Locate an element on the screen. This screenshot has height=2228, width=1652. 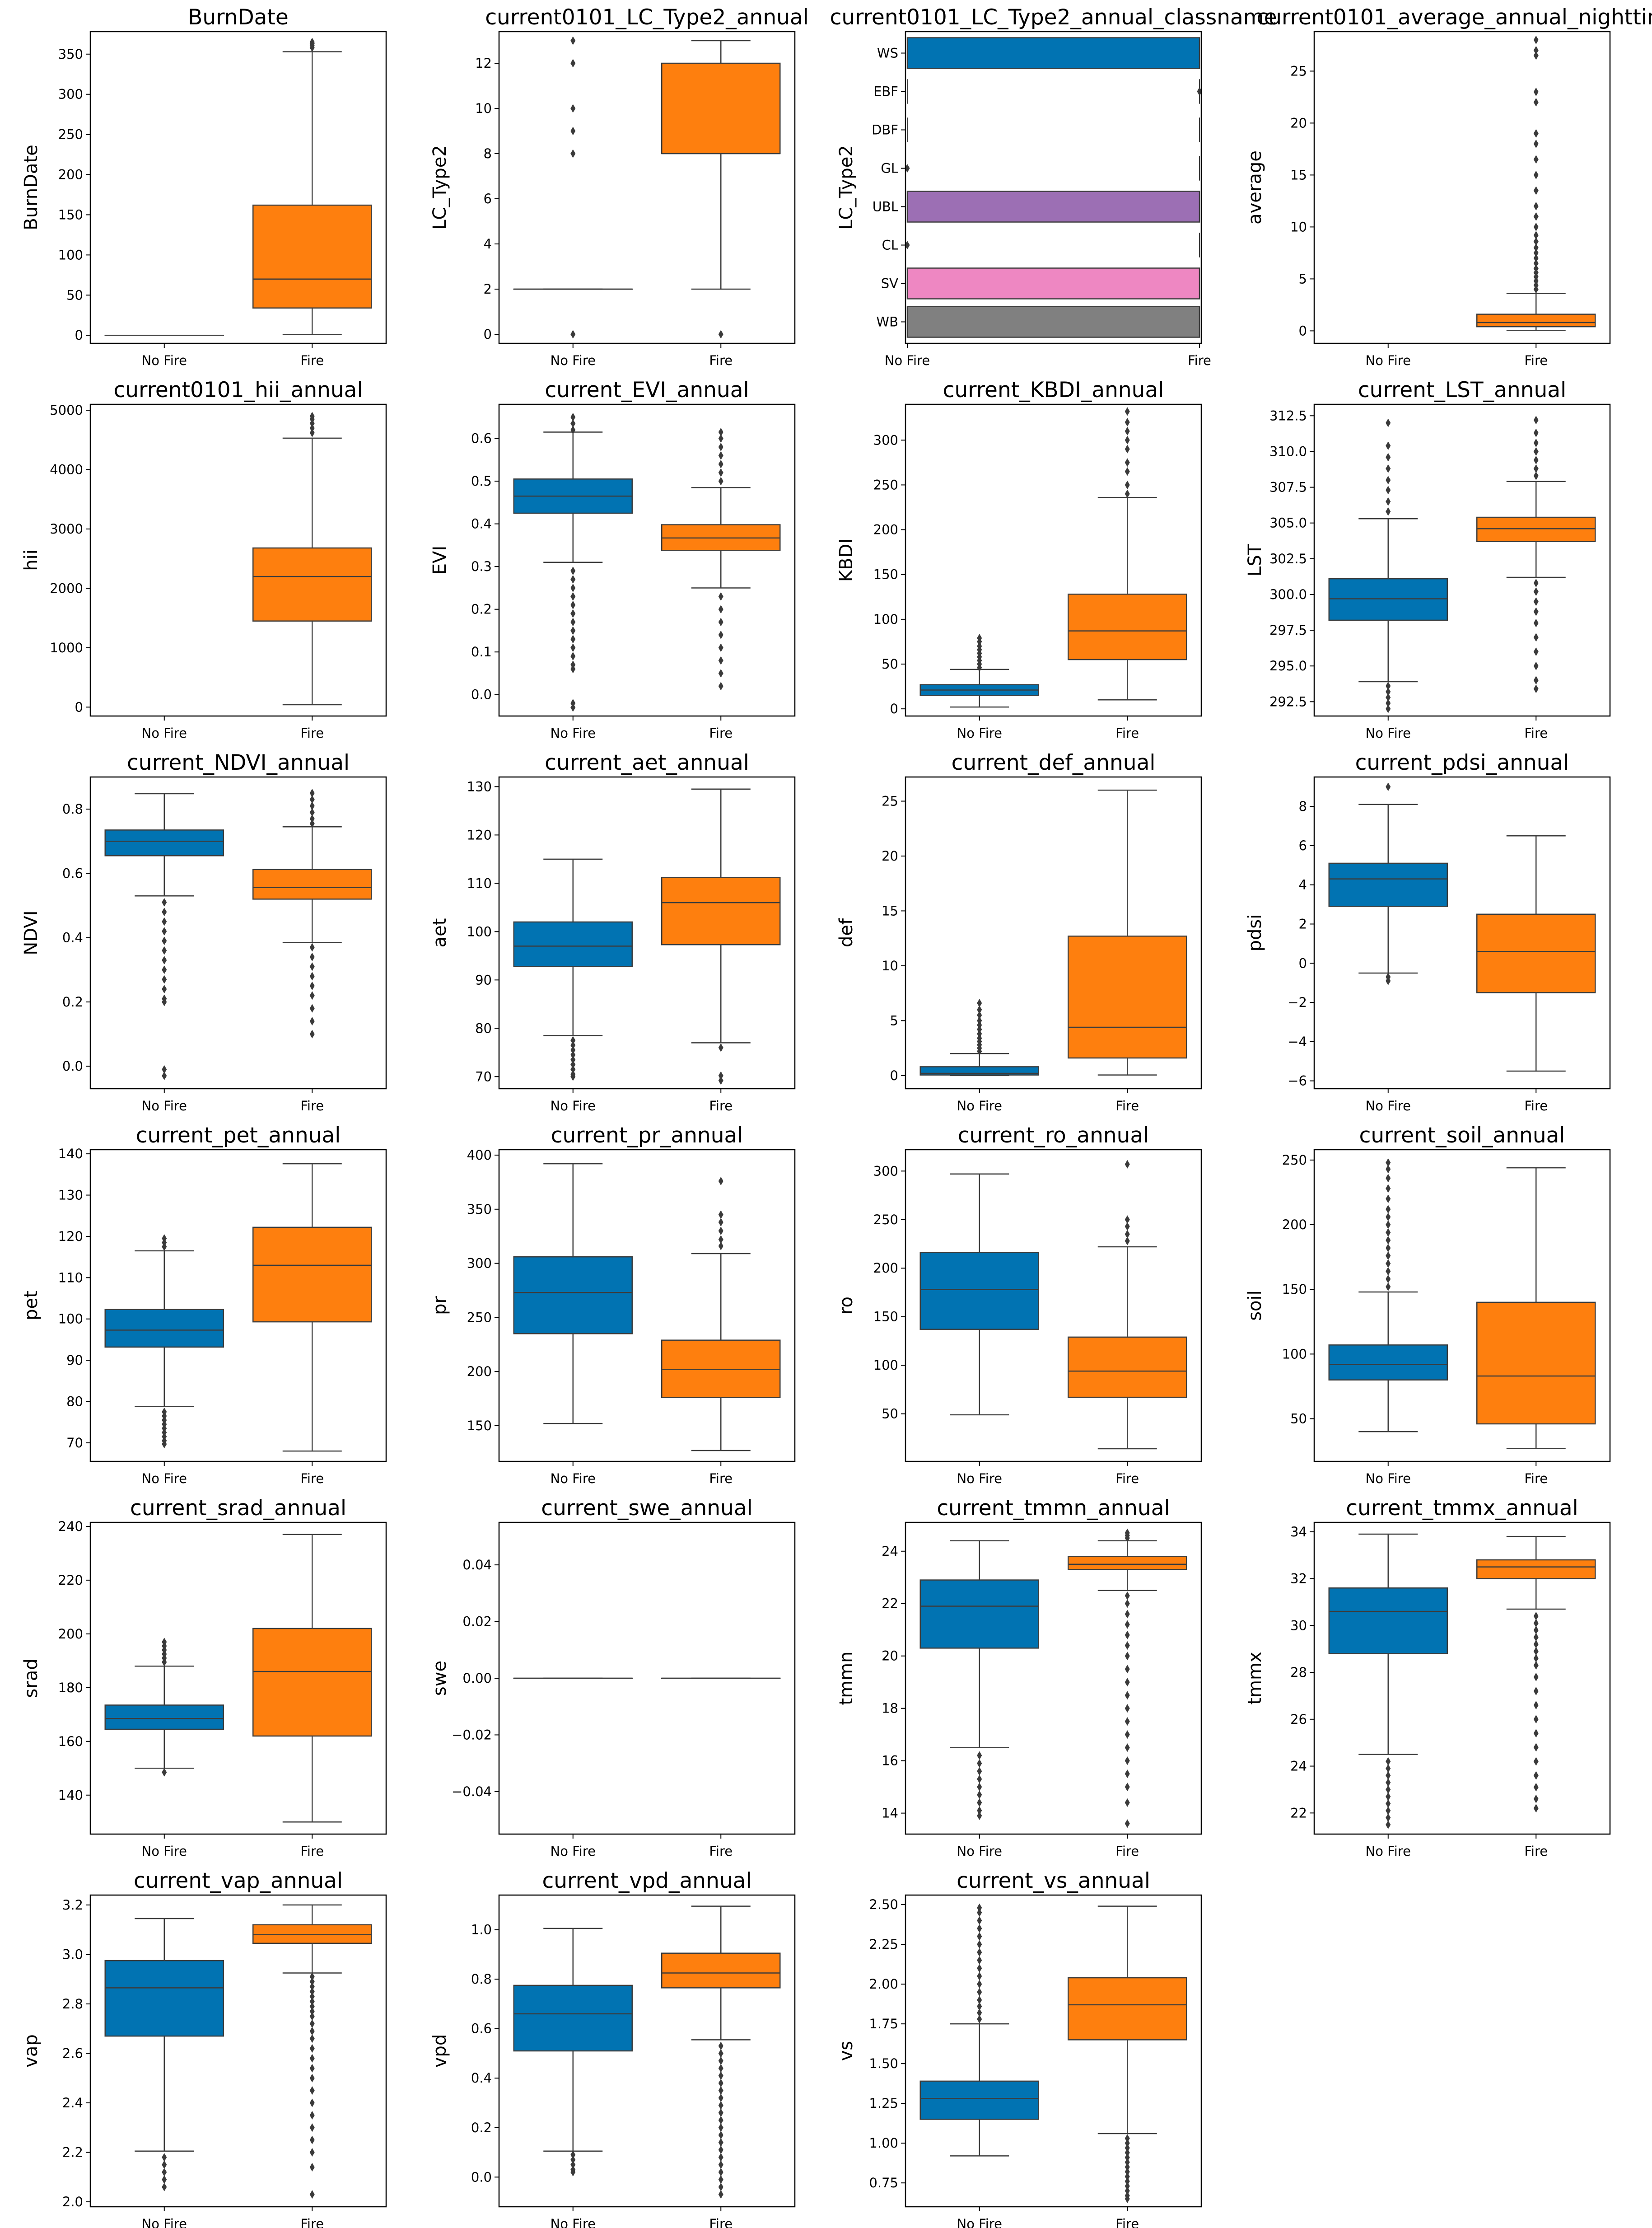
subplot-title: BurnDate is located at coordinates (238, 17).